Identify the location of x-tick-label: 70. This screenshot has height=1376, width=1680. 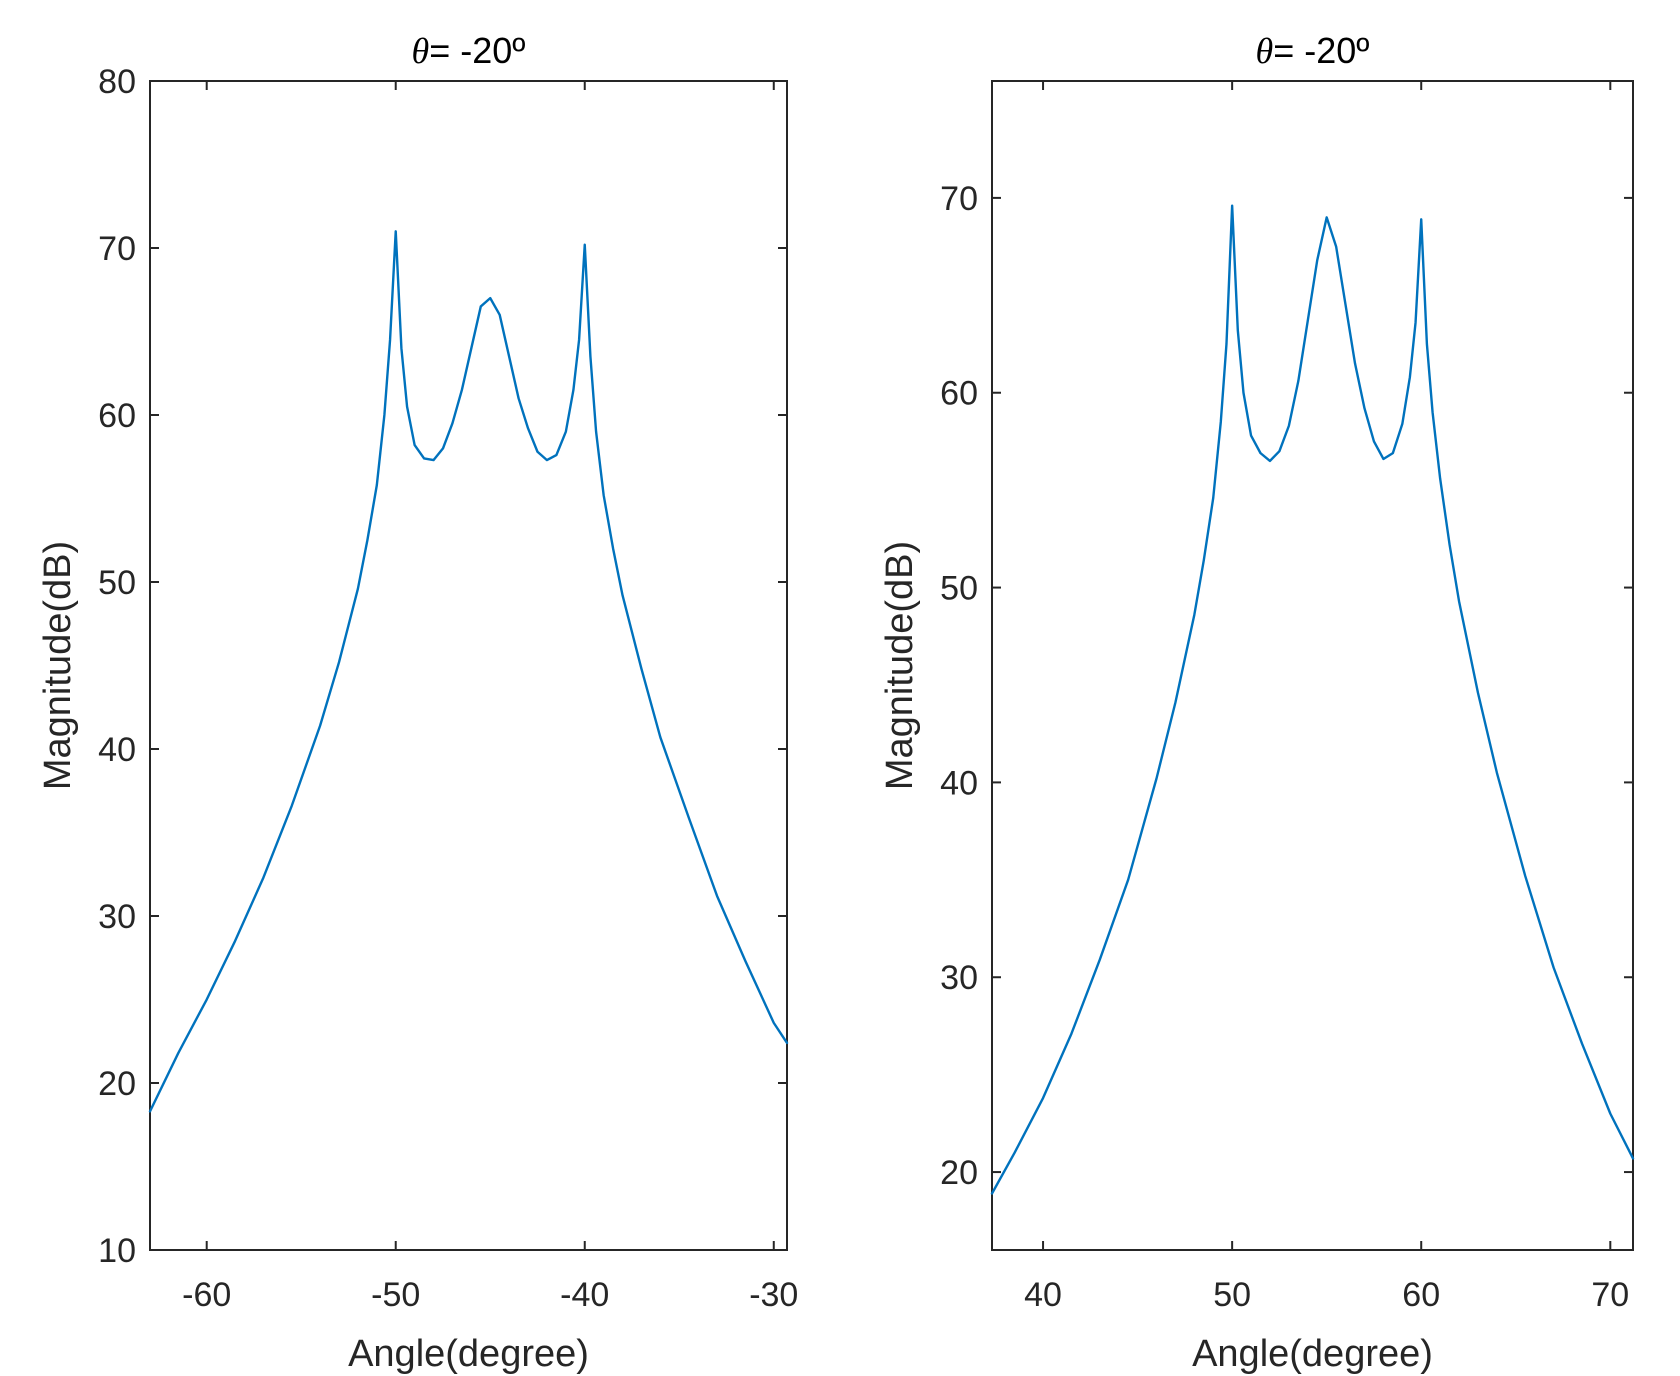
(1610, 1295).